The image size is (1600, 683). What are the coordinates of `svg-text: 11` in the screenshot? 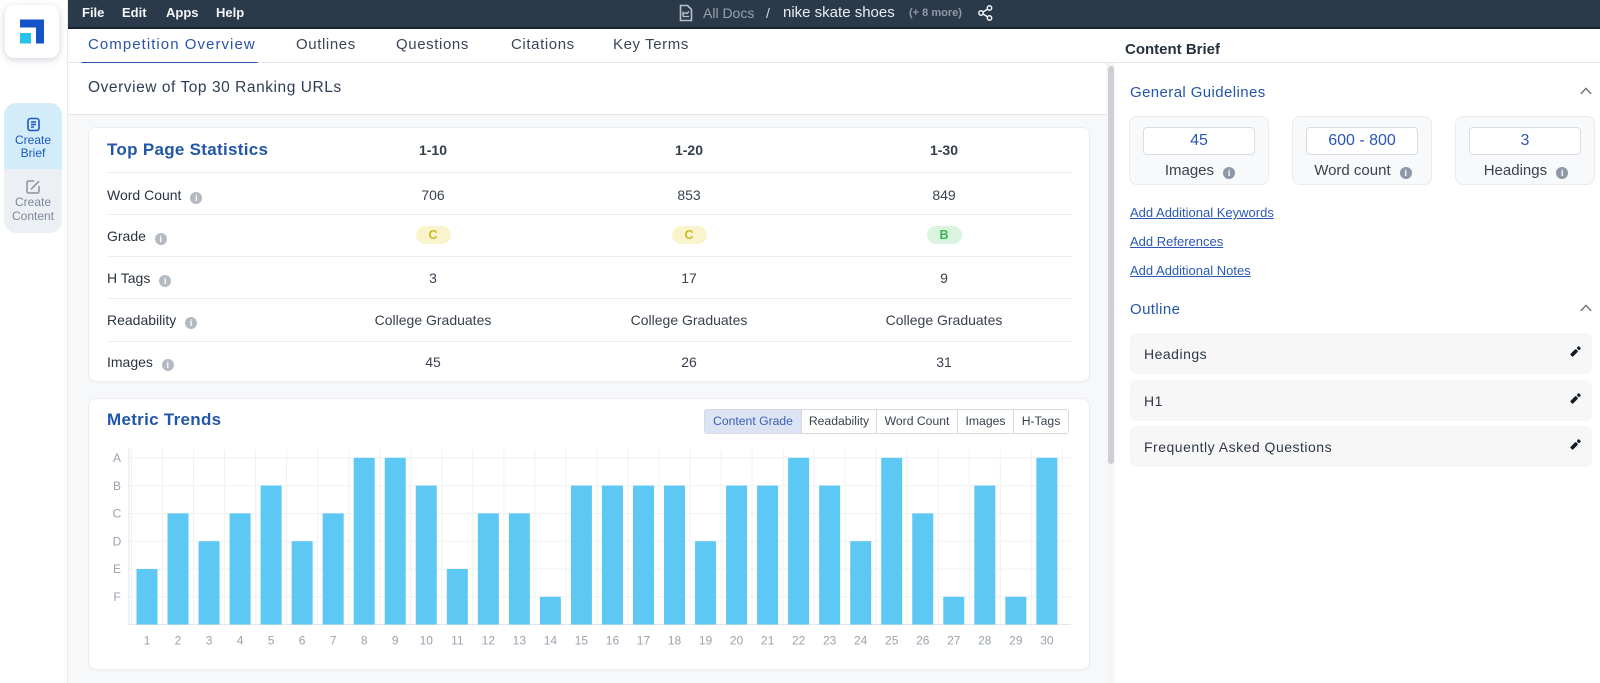 It's located at (457, 641).